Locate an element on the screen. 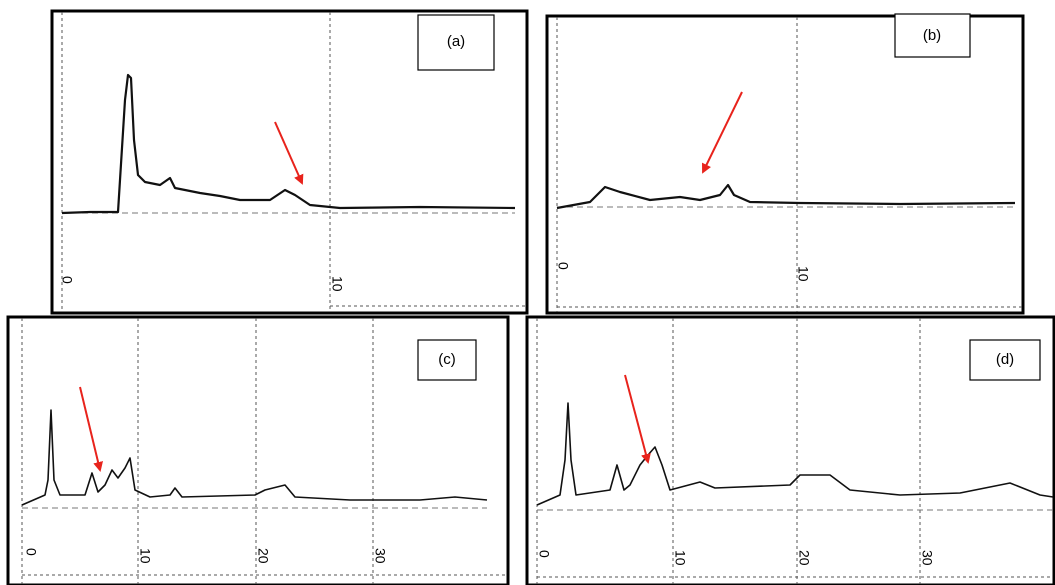 This screenshot has width=1055, height=585. panel-label: (c) is located at coordinates (447, 359).